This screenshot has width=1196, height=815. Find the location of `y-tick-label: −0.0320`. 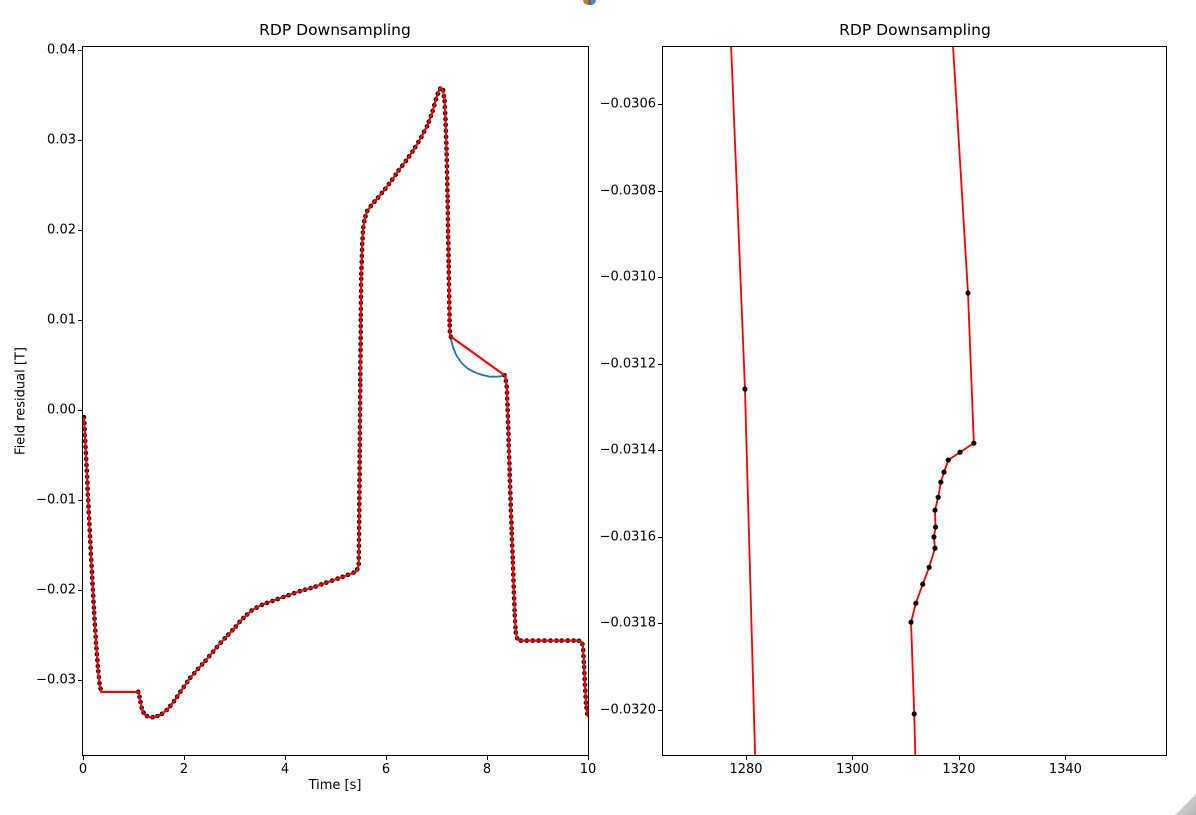

y-tick-label: −0.0320 is located at coordinates (627, 710).